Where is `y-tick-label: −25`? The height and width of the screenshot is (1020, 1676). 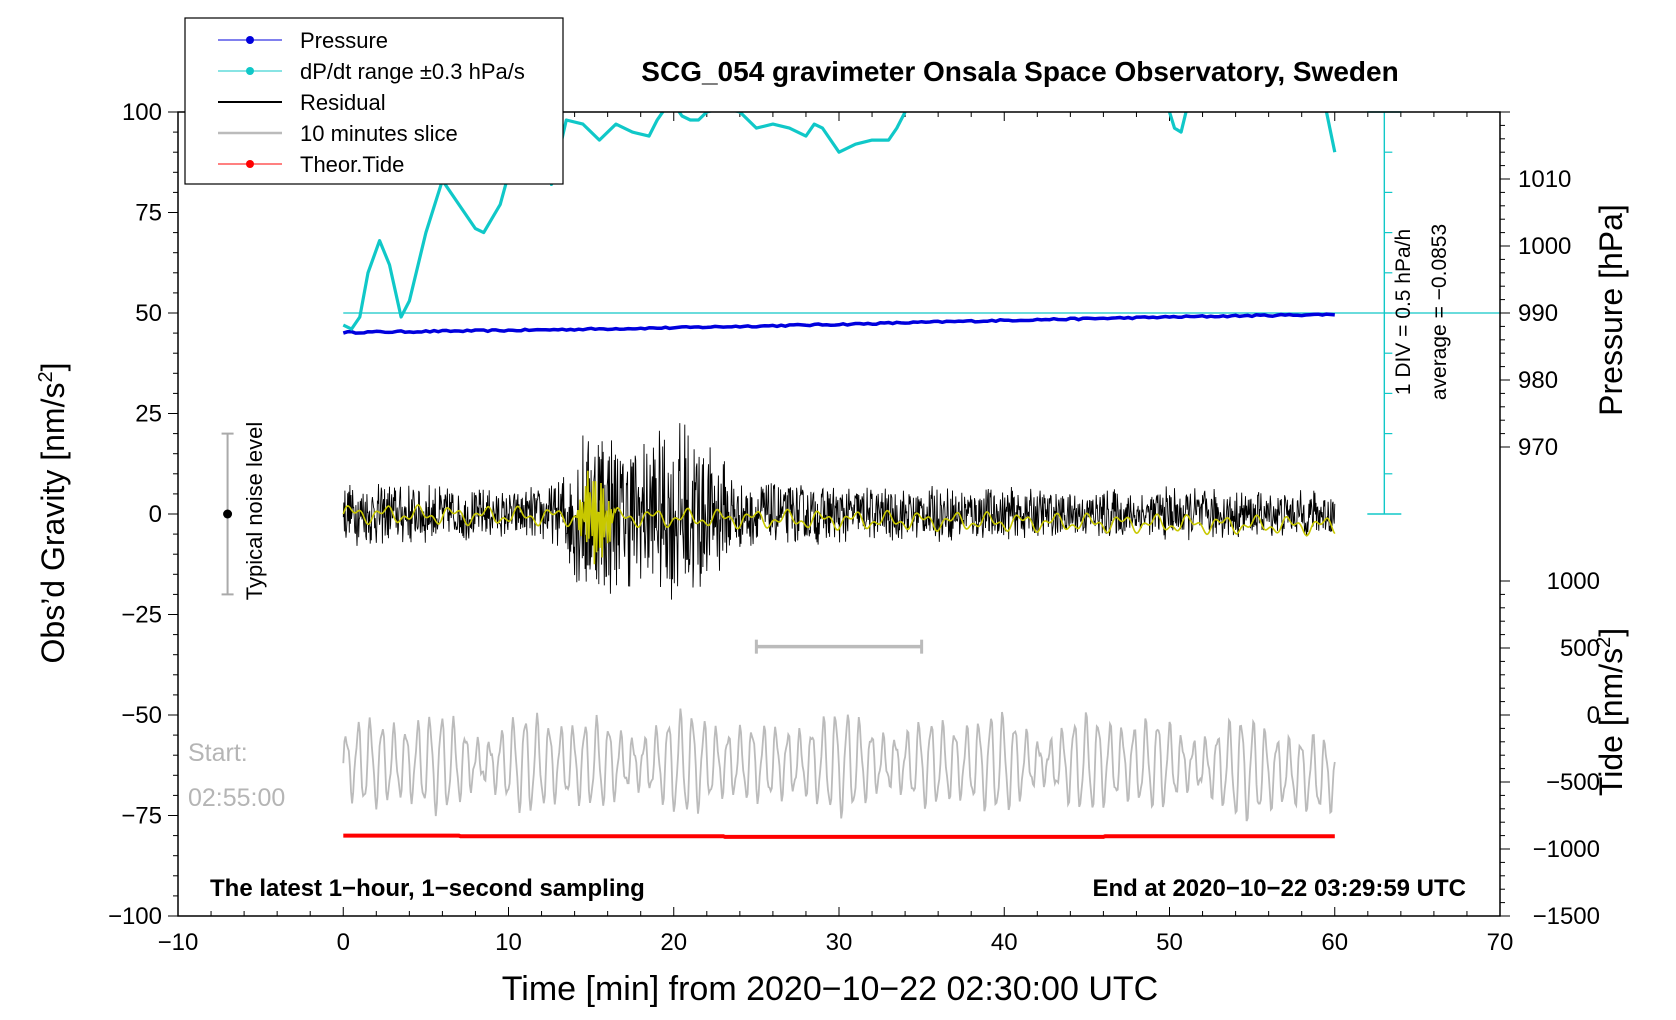 y-tick-label: −25 is located at coordinates (141, 615).